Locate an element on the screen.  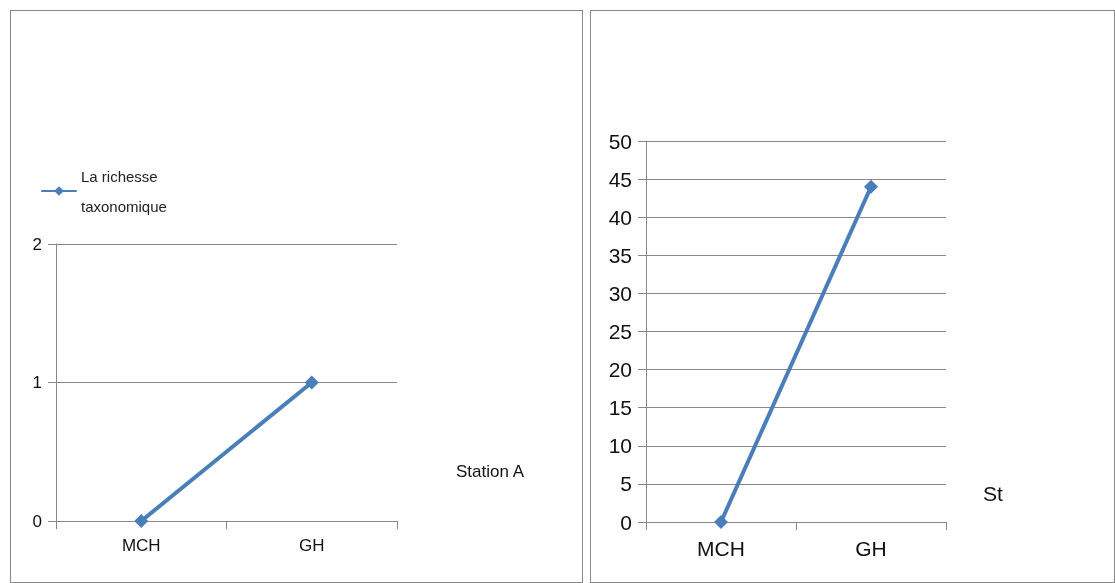
y-tick-label: 50 is located at coordinates (620, 141).